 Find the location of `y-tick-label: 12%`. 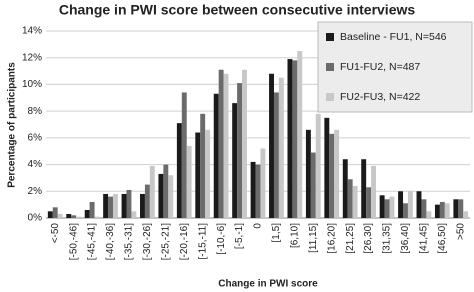

y-tick-label: 12% is located at coordinates (32, 57).